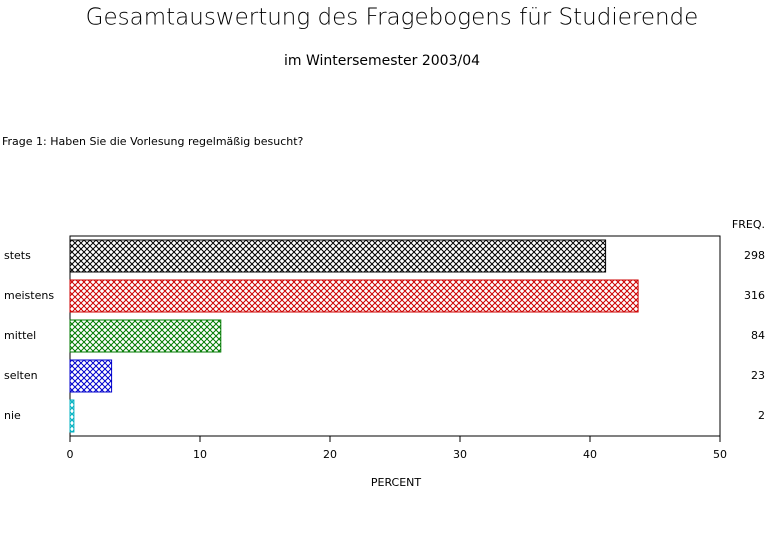  What do you see at coordinates (754, 255) in the screenshot?
I see `freq-label: 298` at bounding box center [754, 255].